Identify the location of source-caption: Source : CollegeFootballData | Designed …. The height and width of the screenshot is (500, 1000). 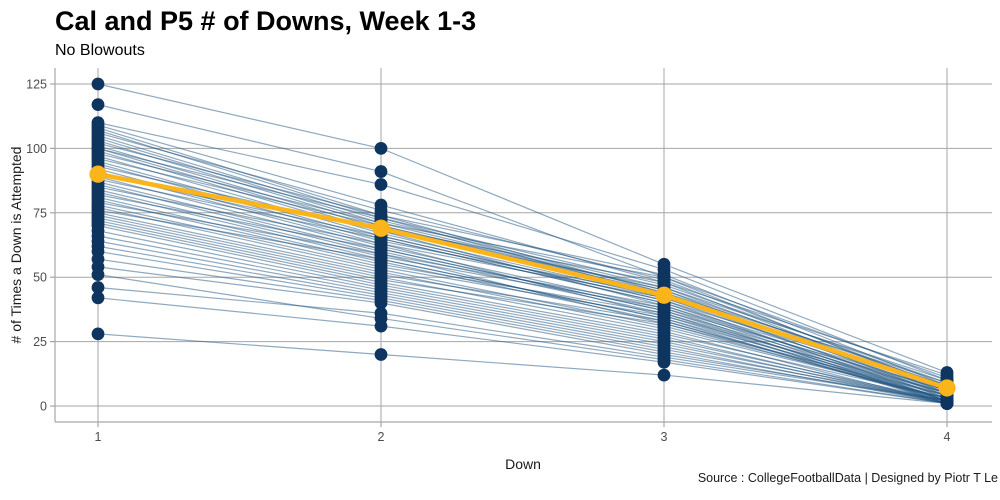
(847, 478).